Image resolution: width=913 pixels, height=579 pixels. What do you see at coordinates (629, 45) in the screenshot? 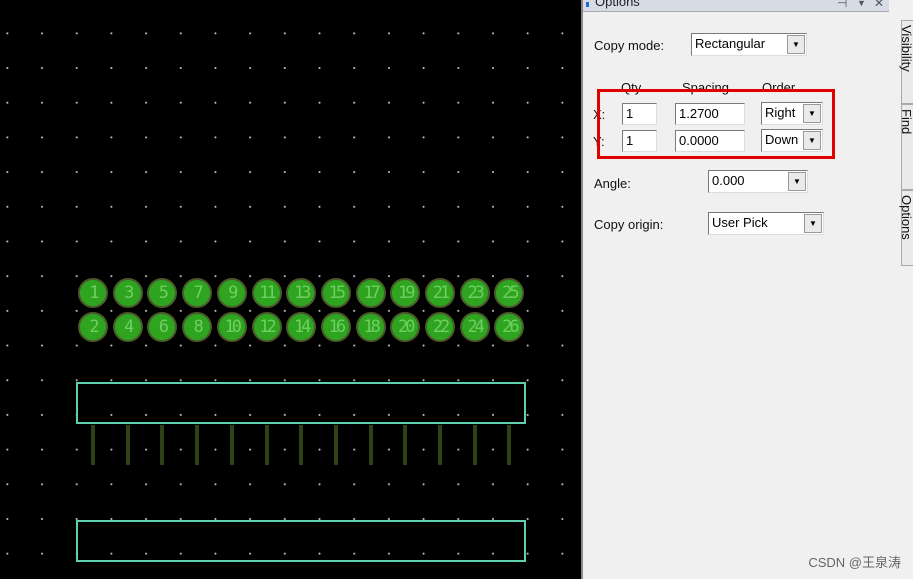
I see `copy-mode-label: Copy mode:` at bounding box center [629, 45].